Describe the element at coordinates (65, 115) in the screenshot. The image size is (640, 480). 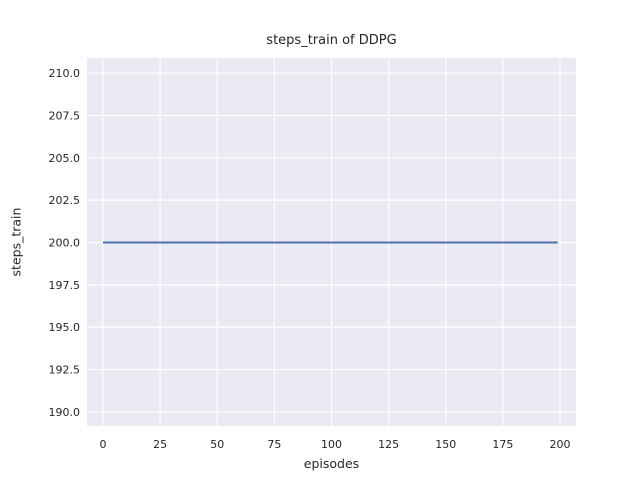
I see `y-tick-label: 207.5` at that location.